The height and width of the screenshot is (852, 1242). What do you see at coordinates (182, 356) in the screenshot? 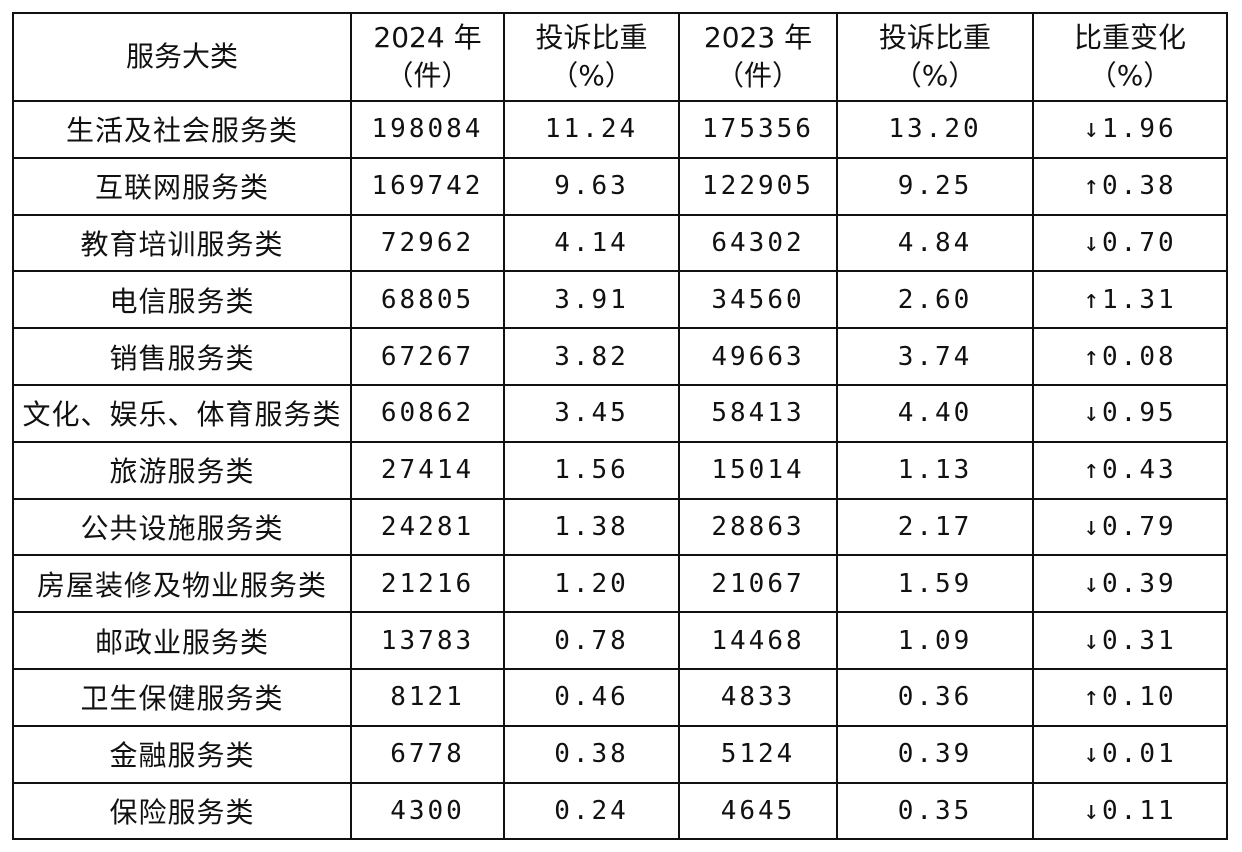
I see `category-cell: 销售服务类` at bounding box center [182, 356].